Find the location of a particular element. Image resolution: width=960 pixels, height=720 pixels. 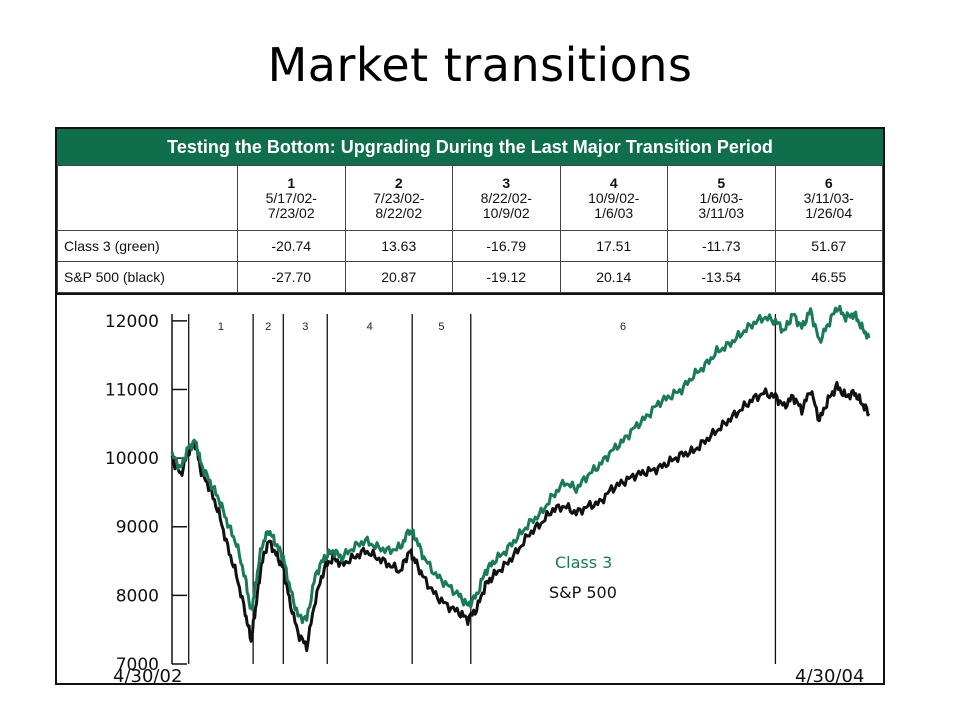

y-tick-label: 10000 is located at coordinates (132, 459).